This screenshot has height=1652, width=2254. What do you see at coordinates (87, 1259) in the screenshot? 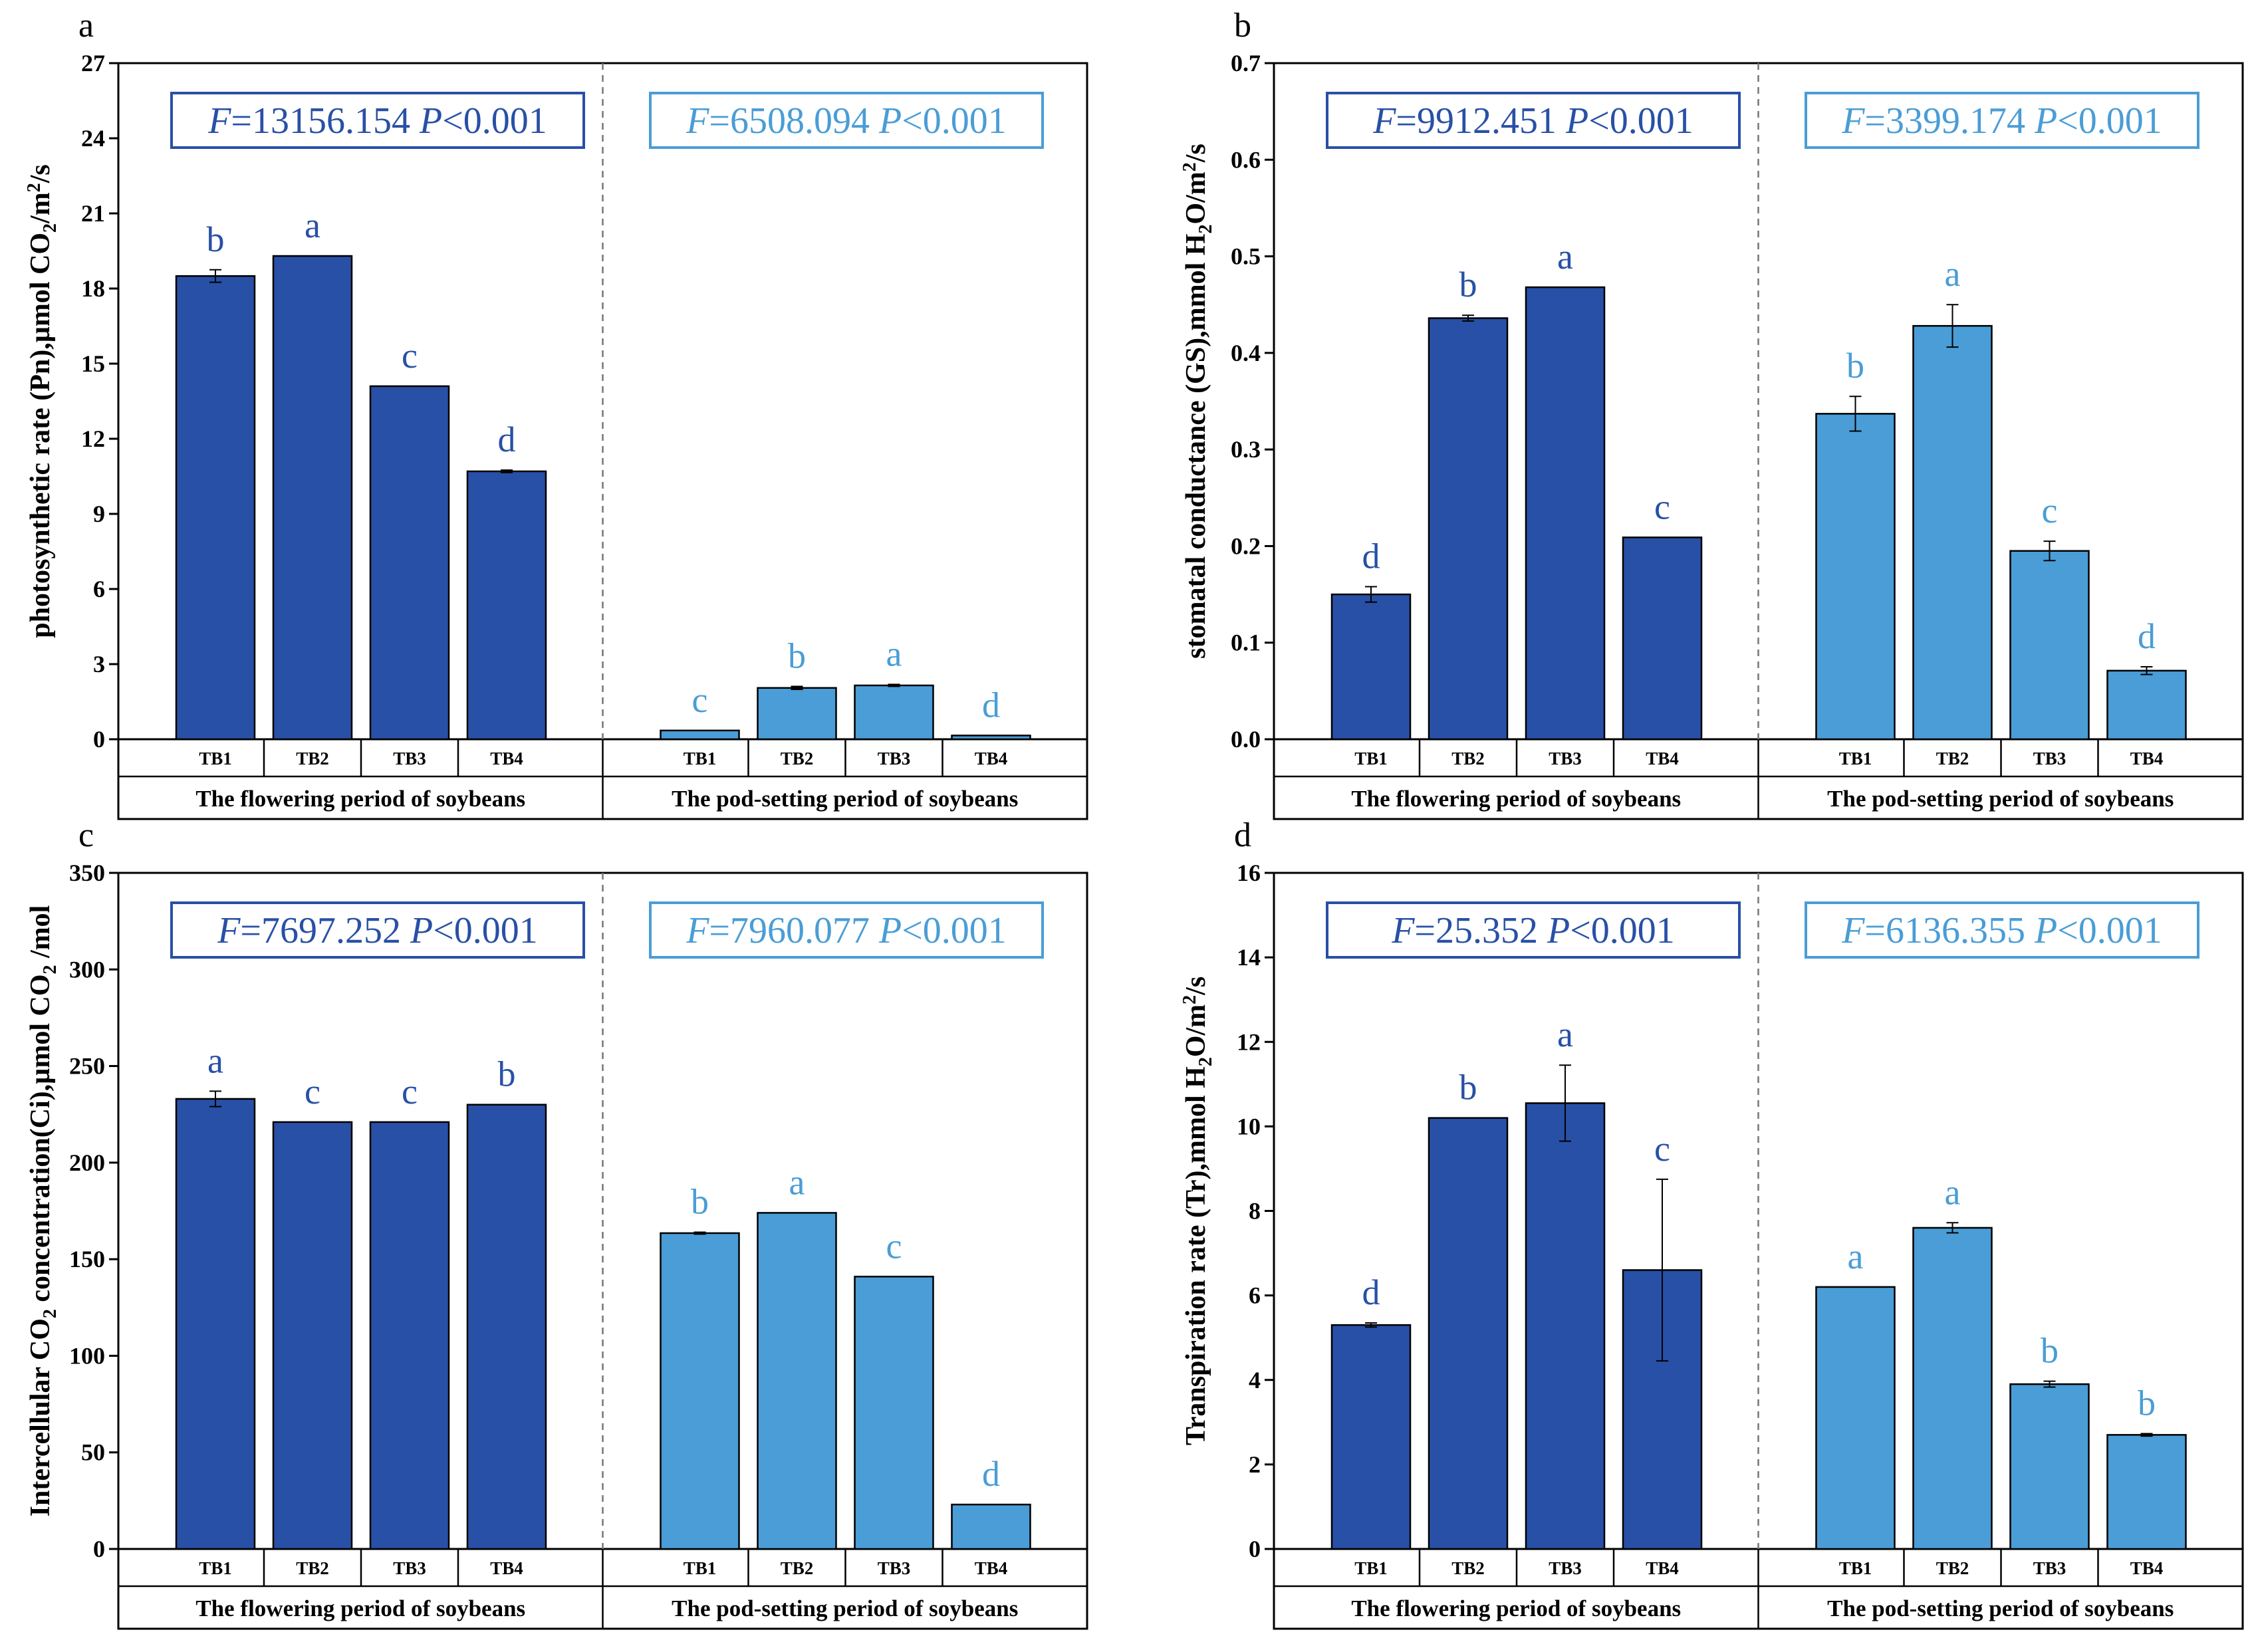
I see `y-tick-label: 150` at bounding box center [87, 1259].